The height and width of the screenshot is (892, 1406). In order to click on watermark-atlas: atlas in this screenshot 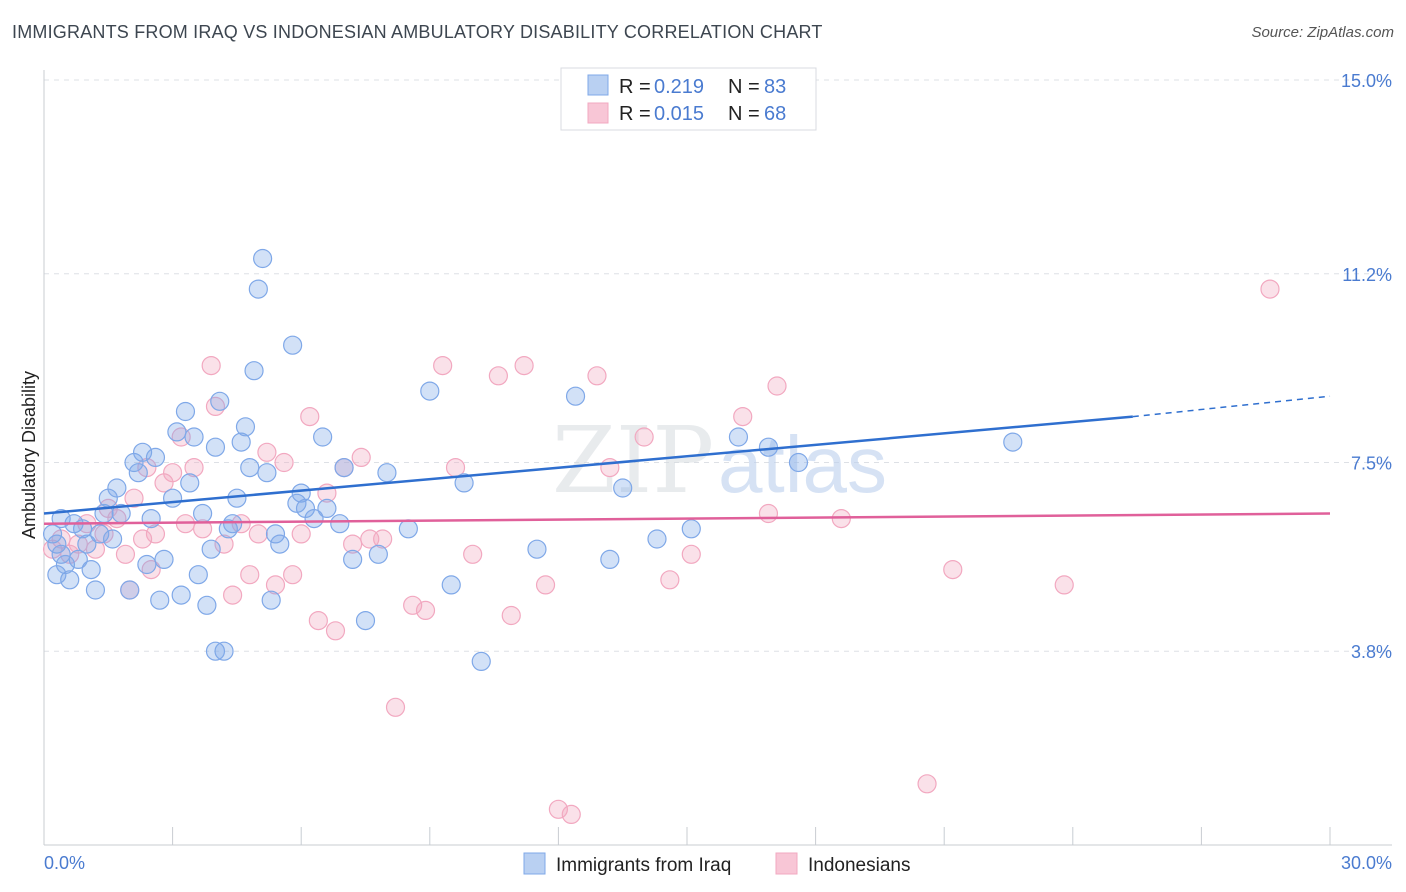, I will do `click(802, 464)`.